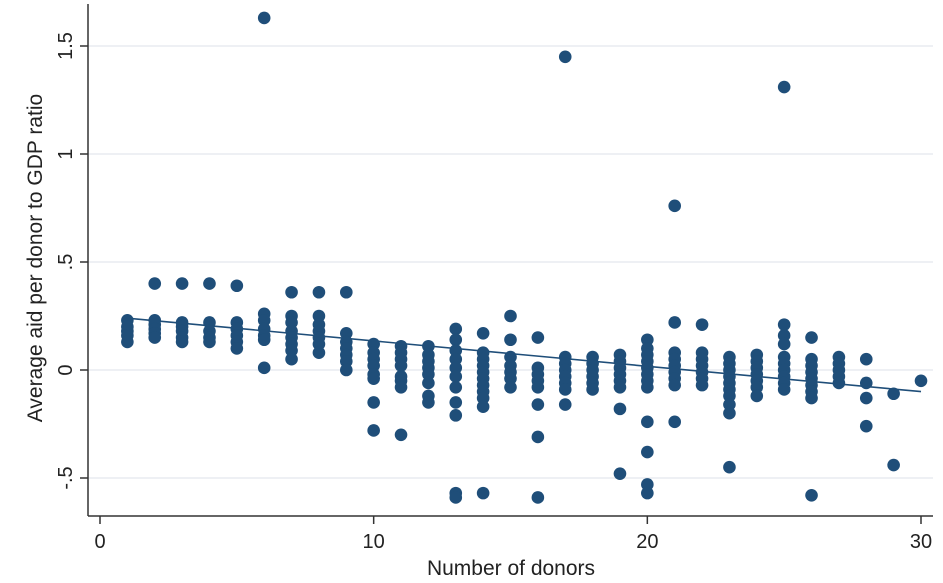 The image size is (943, 583). Describe the element at coordinates (921, 542) in the screenshot. I see `x-tick-label-3: 30` at that location.